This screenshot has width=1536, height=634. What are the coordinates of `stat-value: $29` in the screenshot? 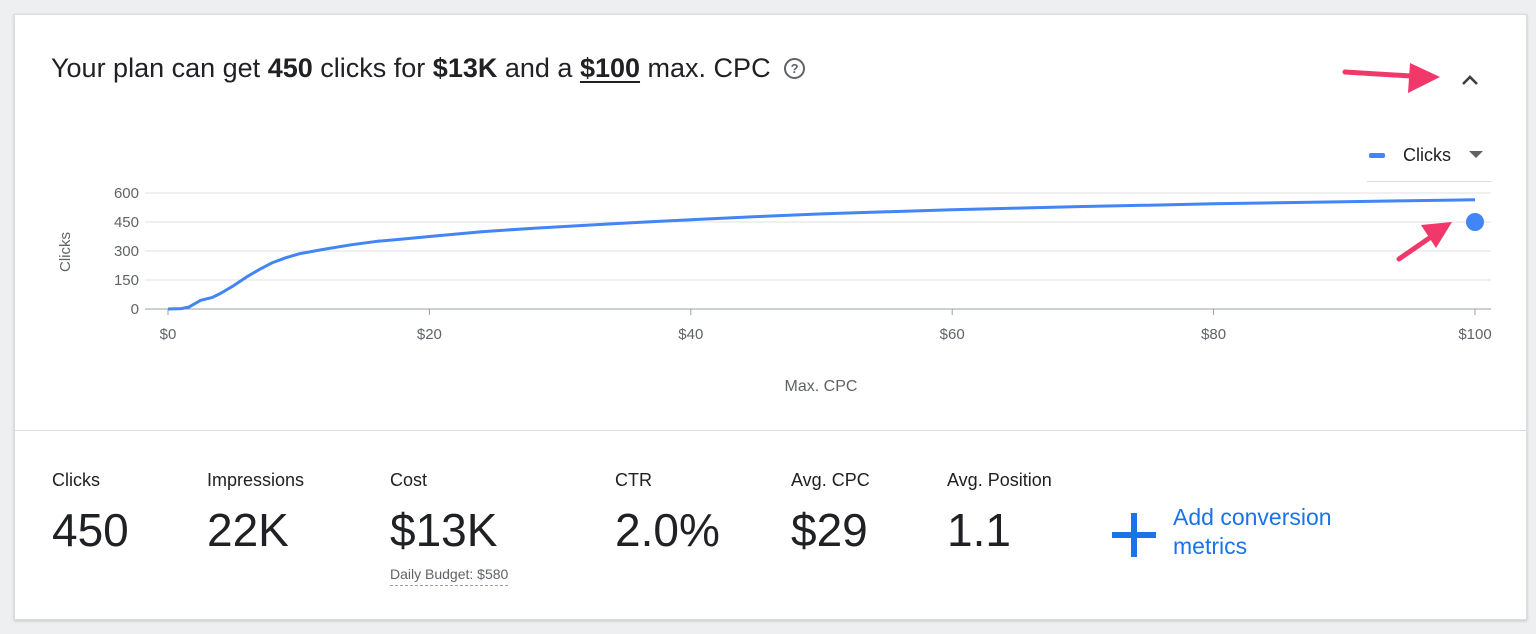 It's located at (829, 530).